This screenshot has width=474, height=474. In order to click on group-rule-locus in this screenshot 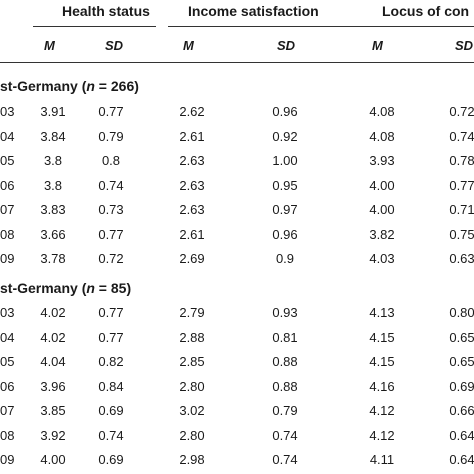, I will do `click(417, 26)`.